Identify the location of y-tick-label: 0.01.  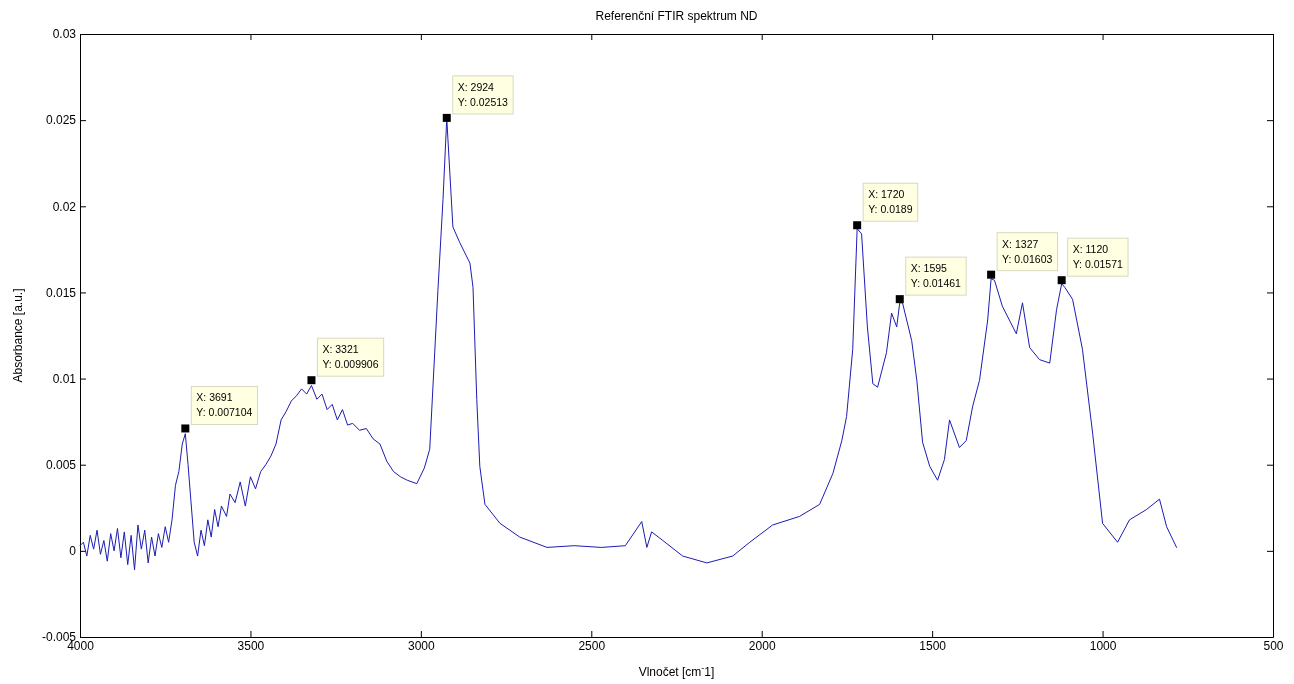
(64, 378).